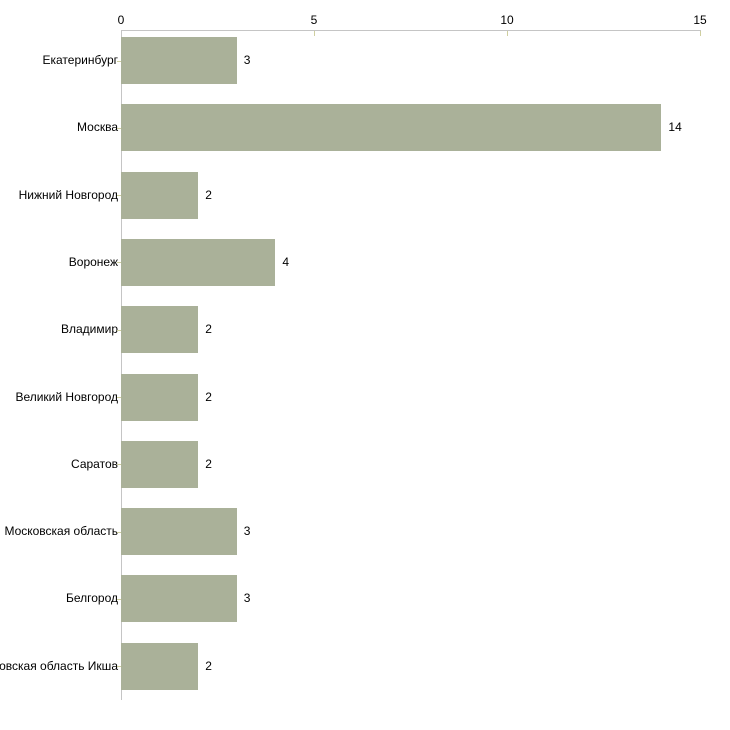  What do you see at coordinates (411, 30) in the screenshot?
I see `x-axis-line` at bounding box center [411, 30].